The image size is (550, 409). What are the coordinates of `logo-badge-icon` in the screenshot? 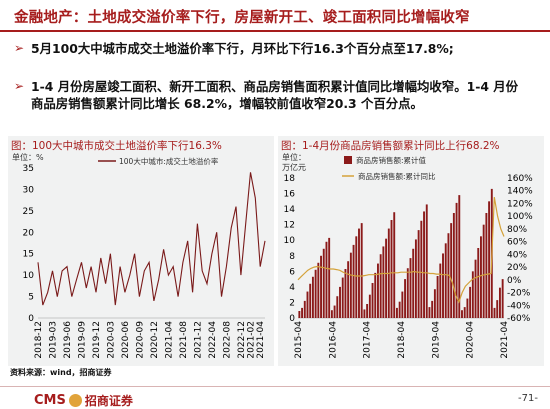 It's located at (75, 400).